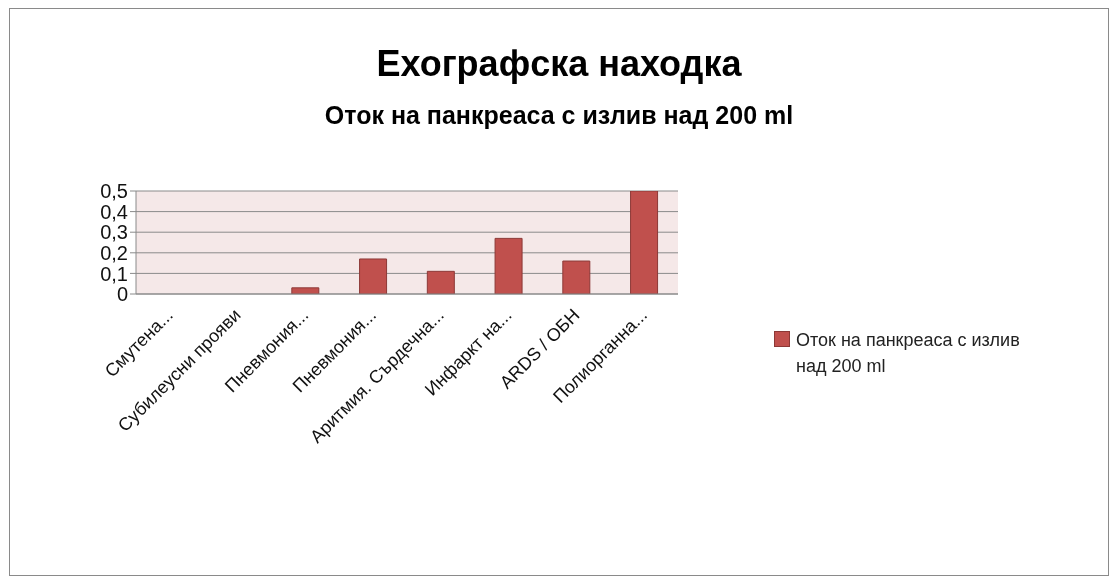  Describe the element at coordinates (908, 353) in the screenshot. I see `legend-label: Оток на панкреаса с излив над 200 ml` at that location.